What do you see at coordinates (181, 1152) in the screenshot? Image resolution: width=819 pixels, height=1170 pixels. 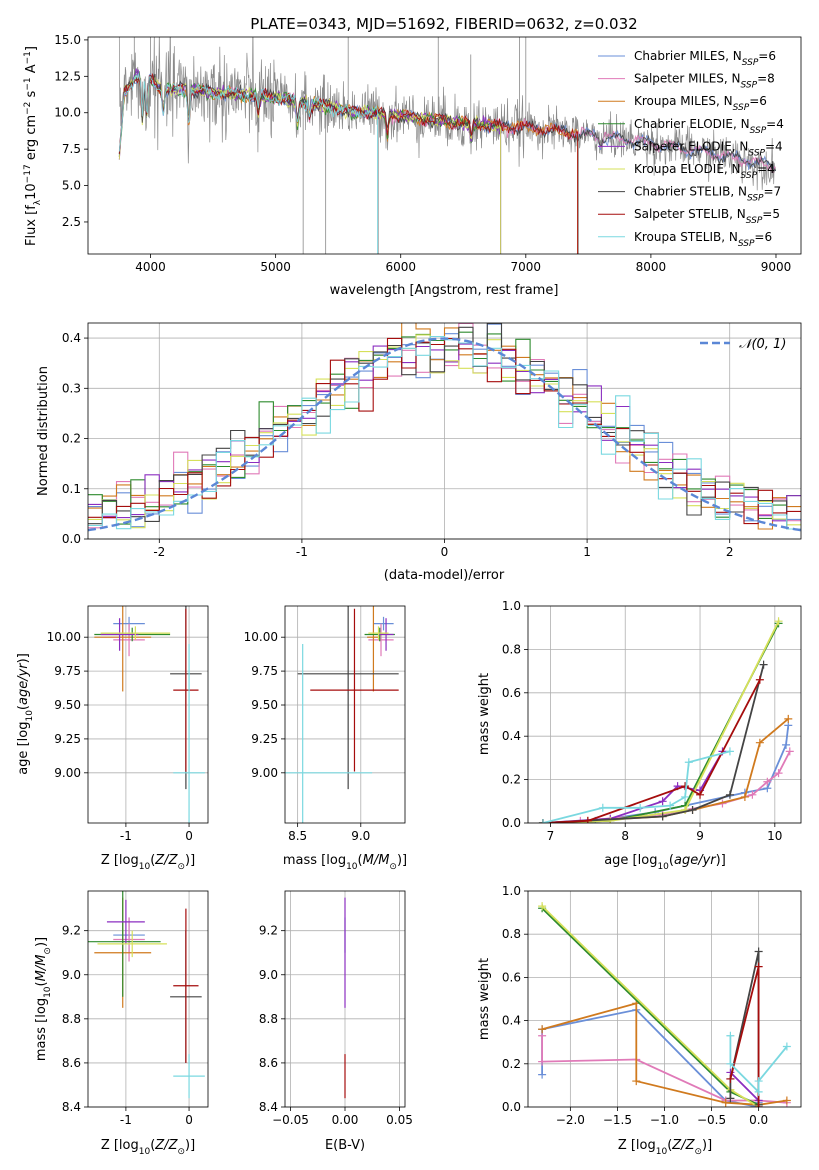 I see `label-part: ⊙` at bounding box center [181, 1152].